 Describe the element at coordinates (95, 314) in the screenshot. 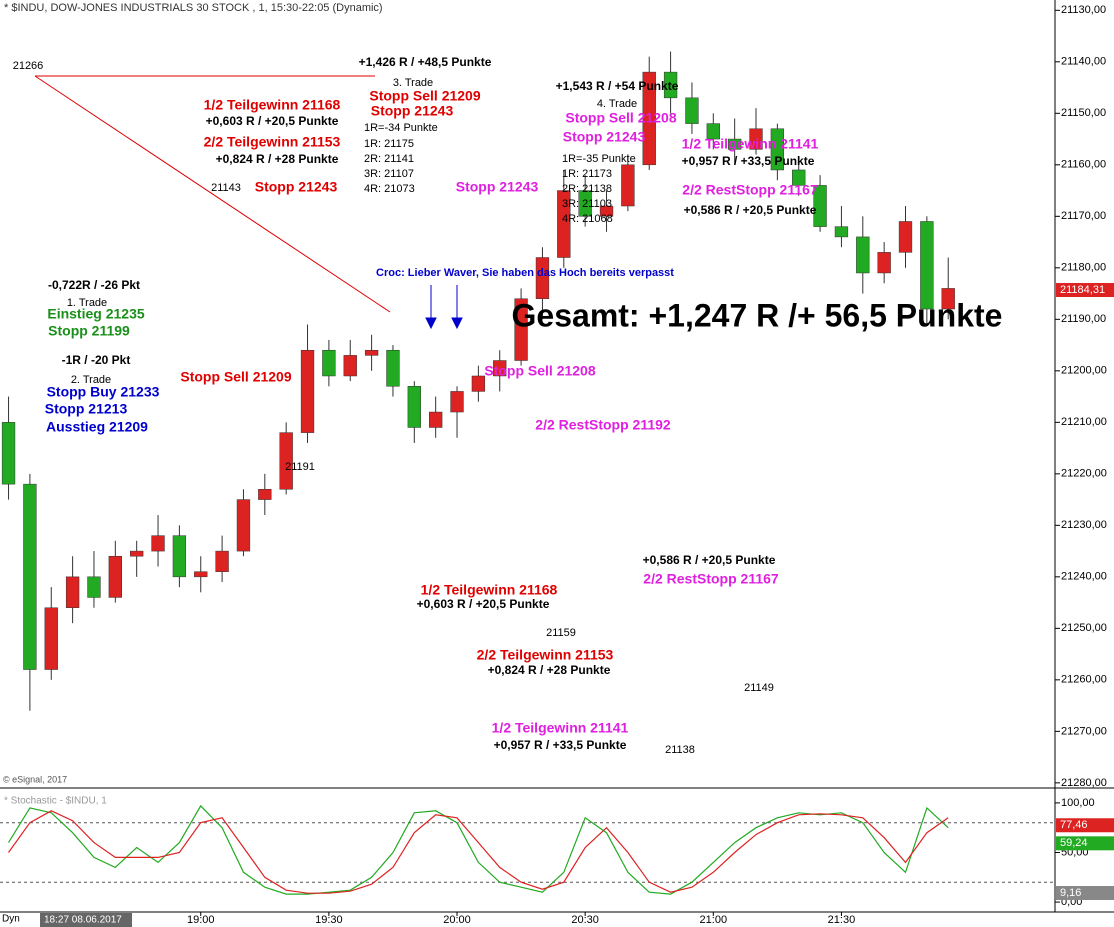

I see `annotation: Einstieg 21235` at that location.